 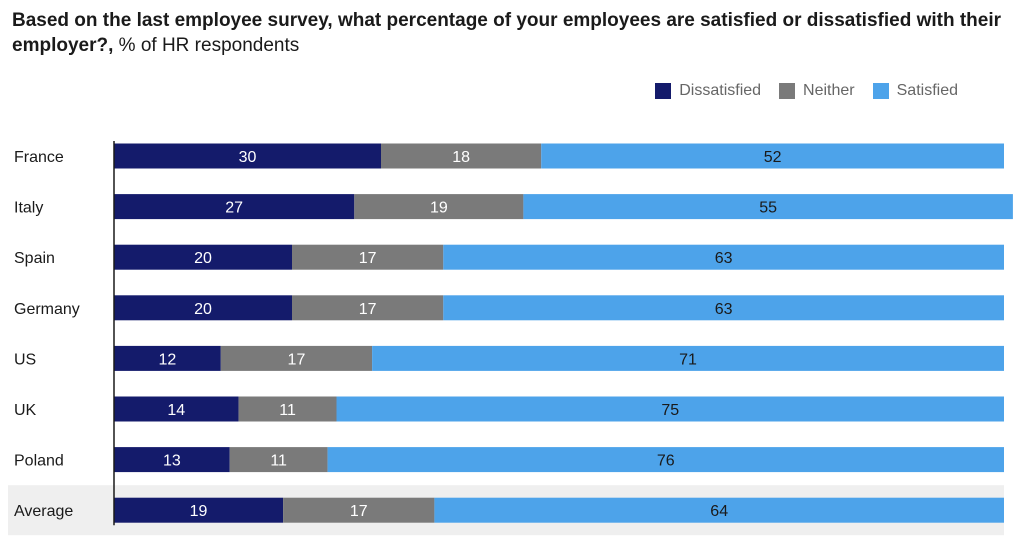 I want to click on bar-us-neither, so click(x=296, y=358).